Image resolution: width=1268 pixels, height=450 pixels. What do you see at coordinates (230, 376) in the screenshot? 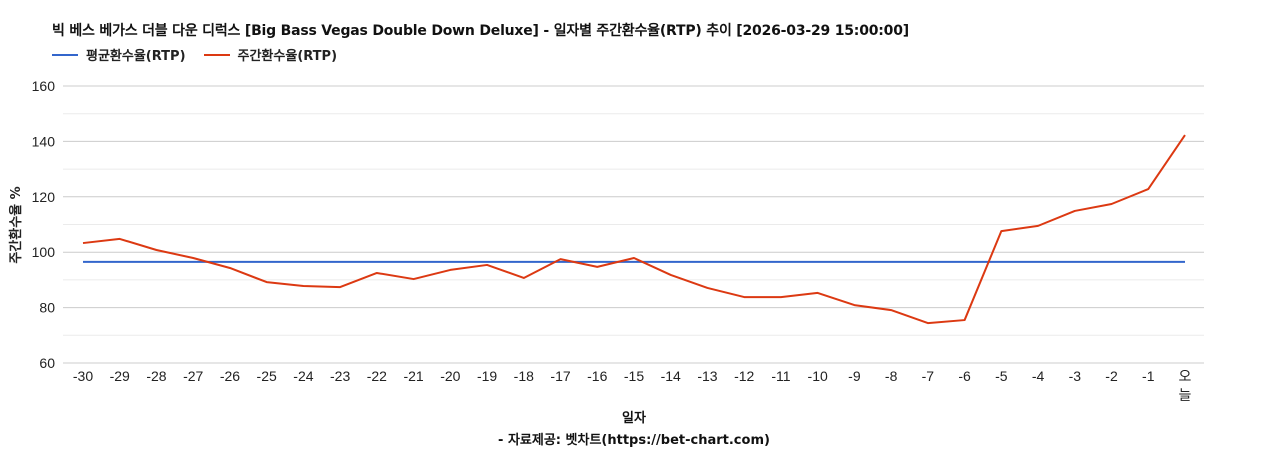
I see `x-tick-label: -26` at bounding box center [230, 376].